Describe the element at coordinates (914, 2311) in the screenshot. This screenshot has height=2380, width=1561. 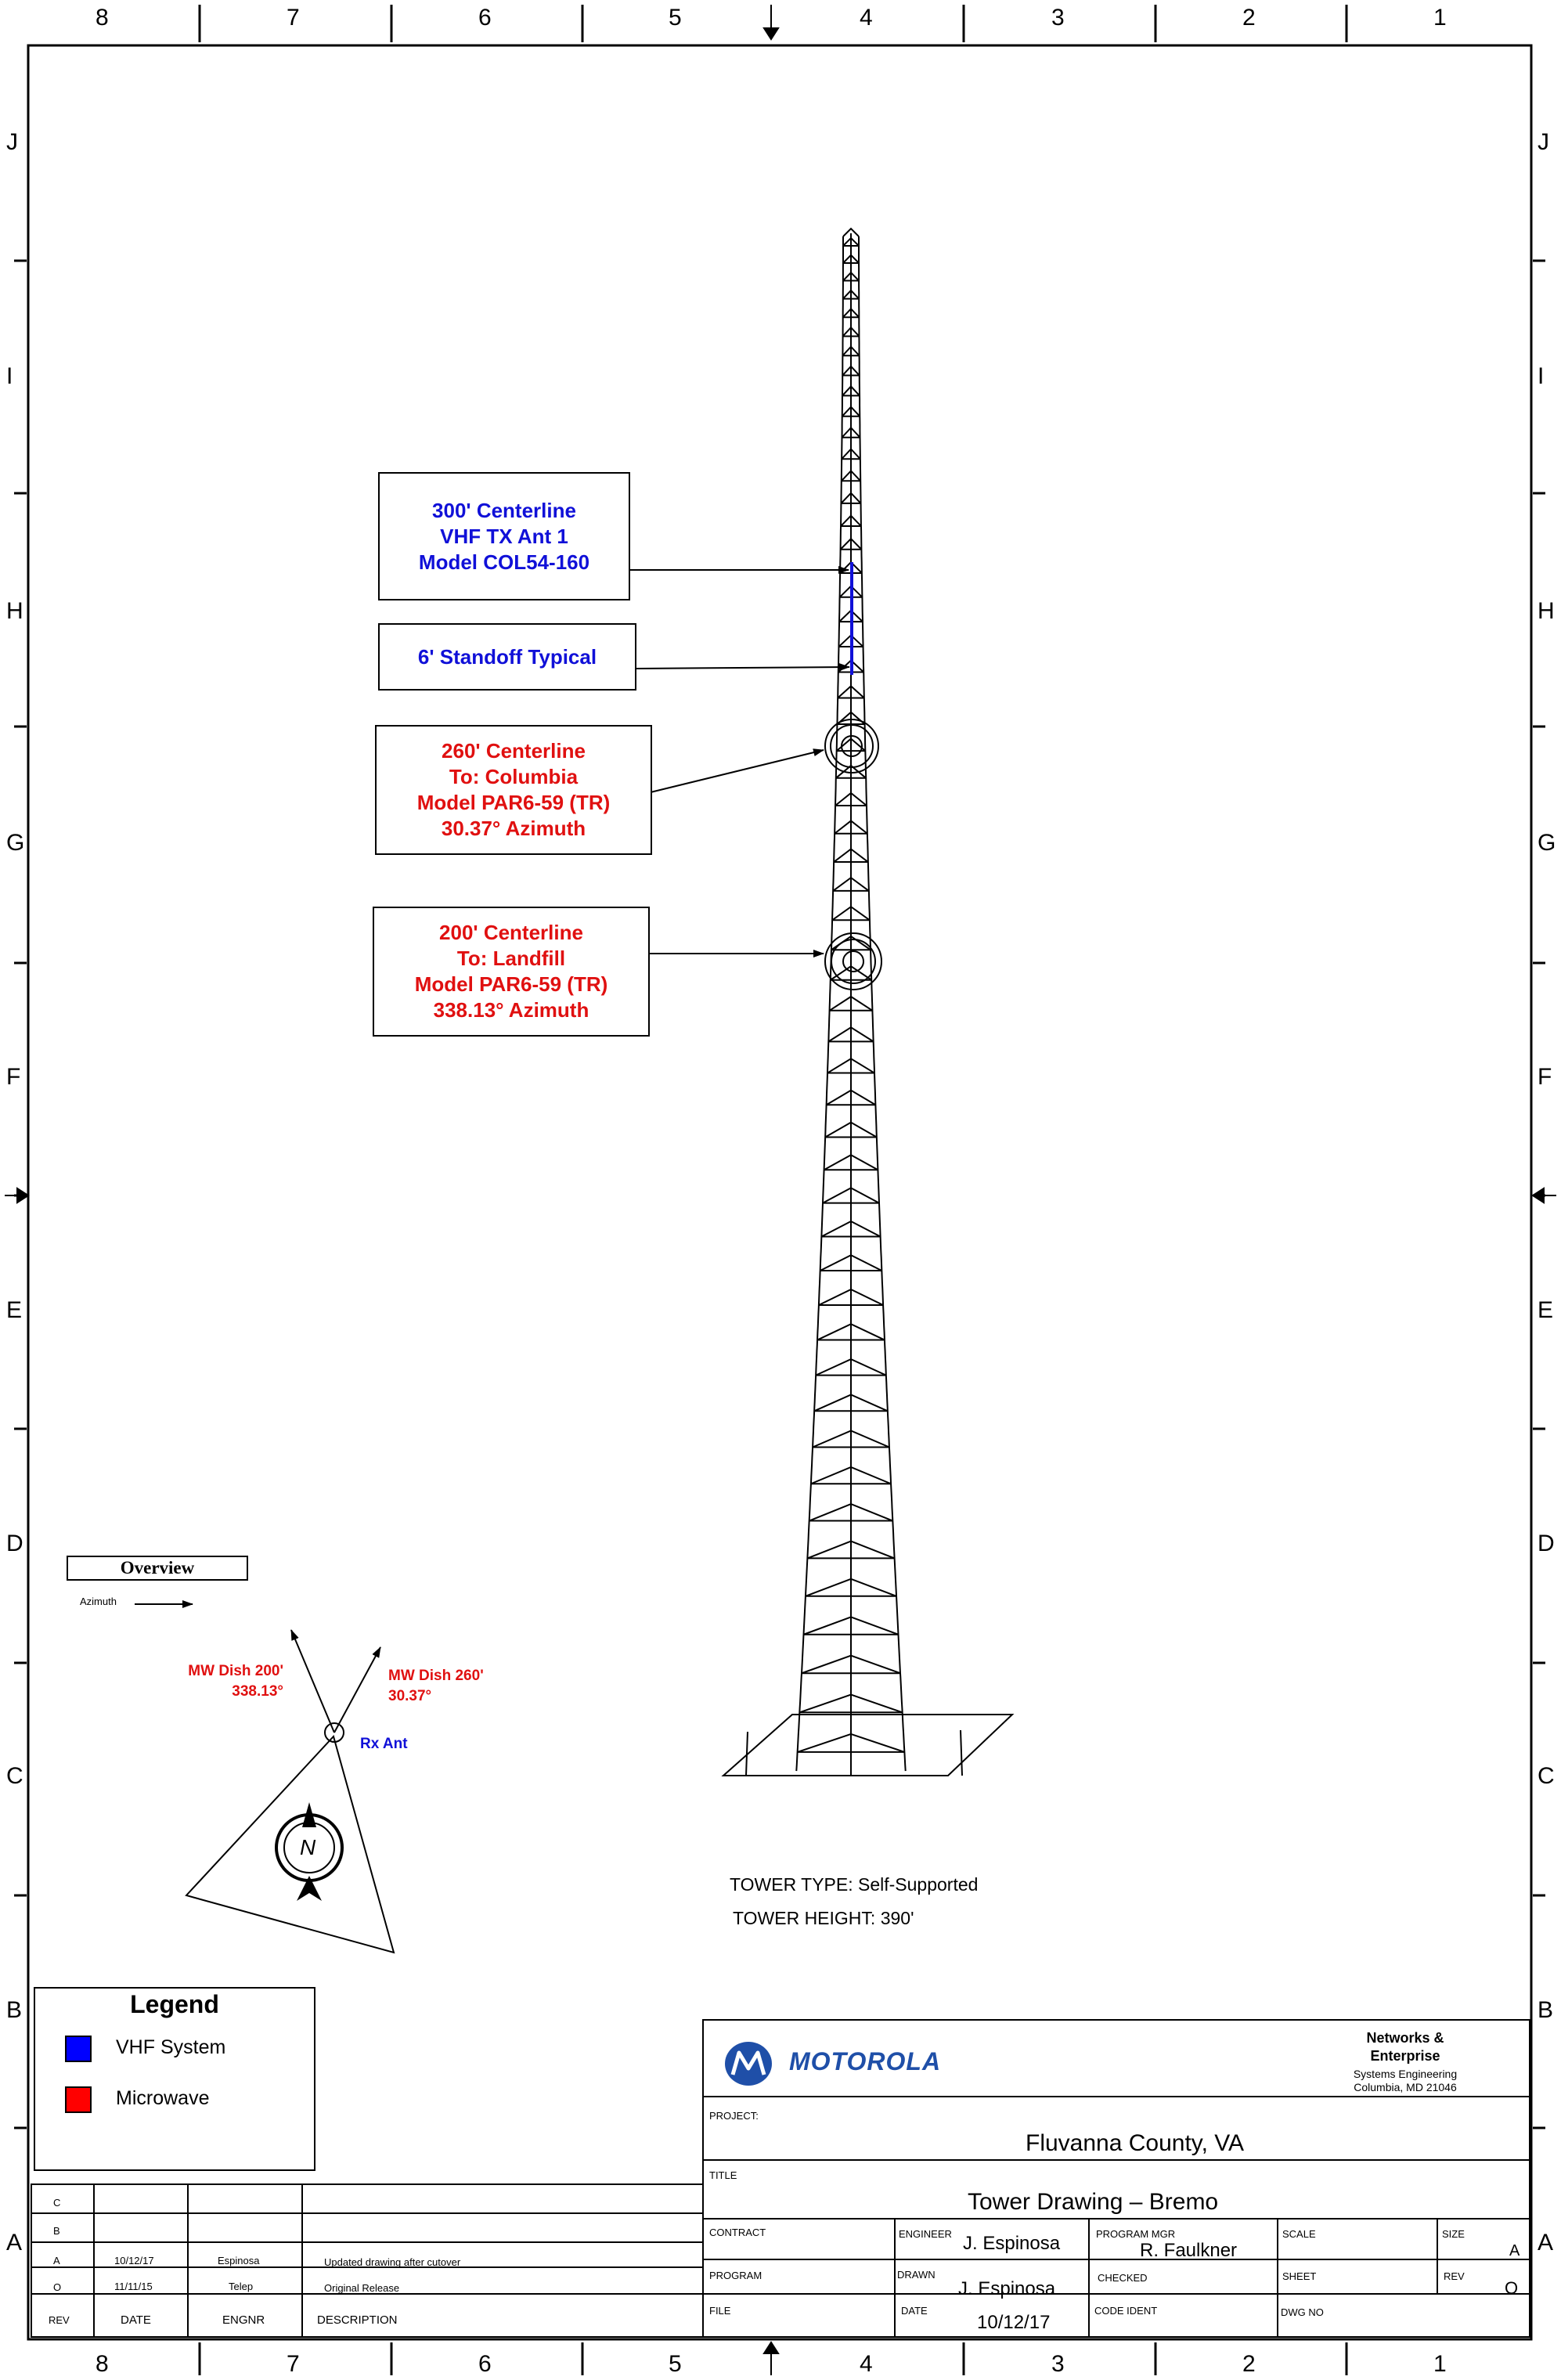
I see `date-label: DATE` at that location.